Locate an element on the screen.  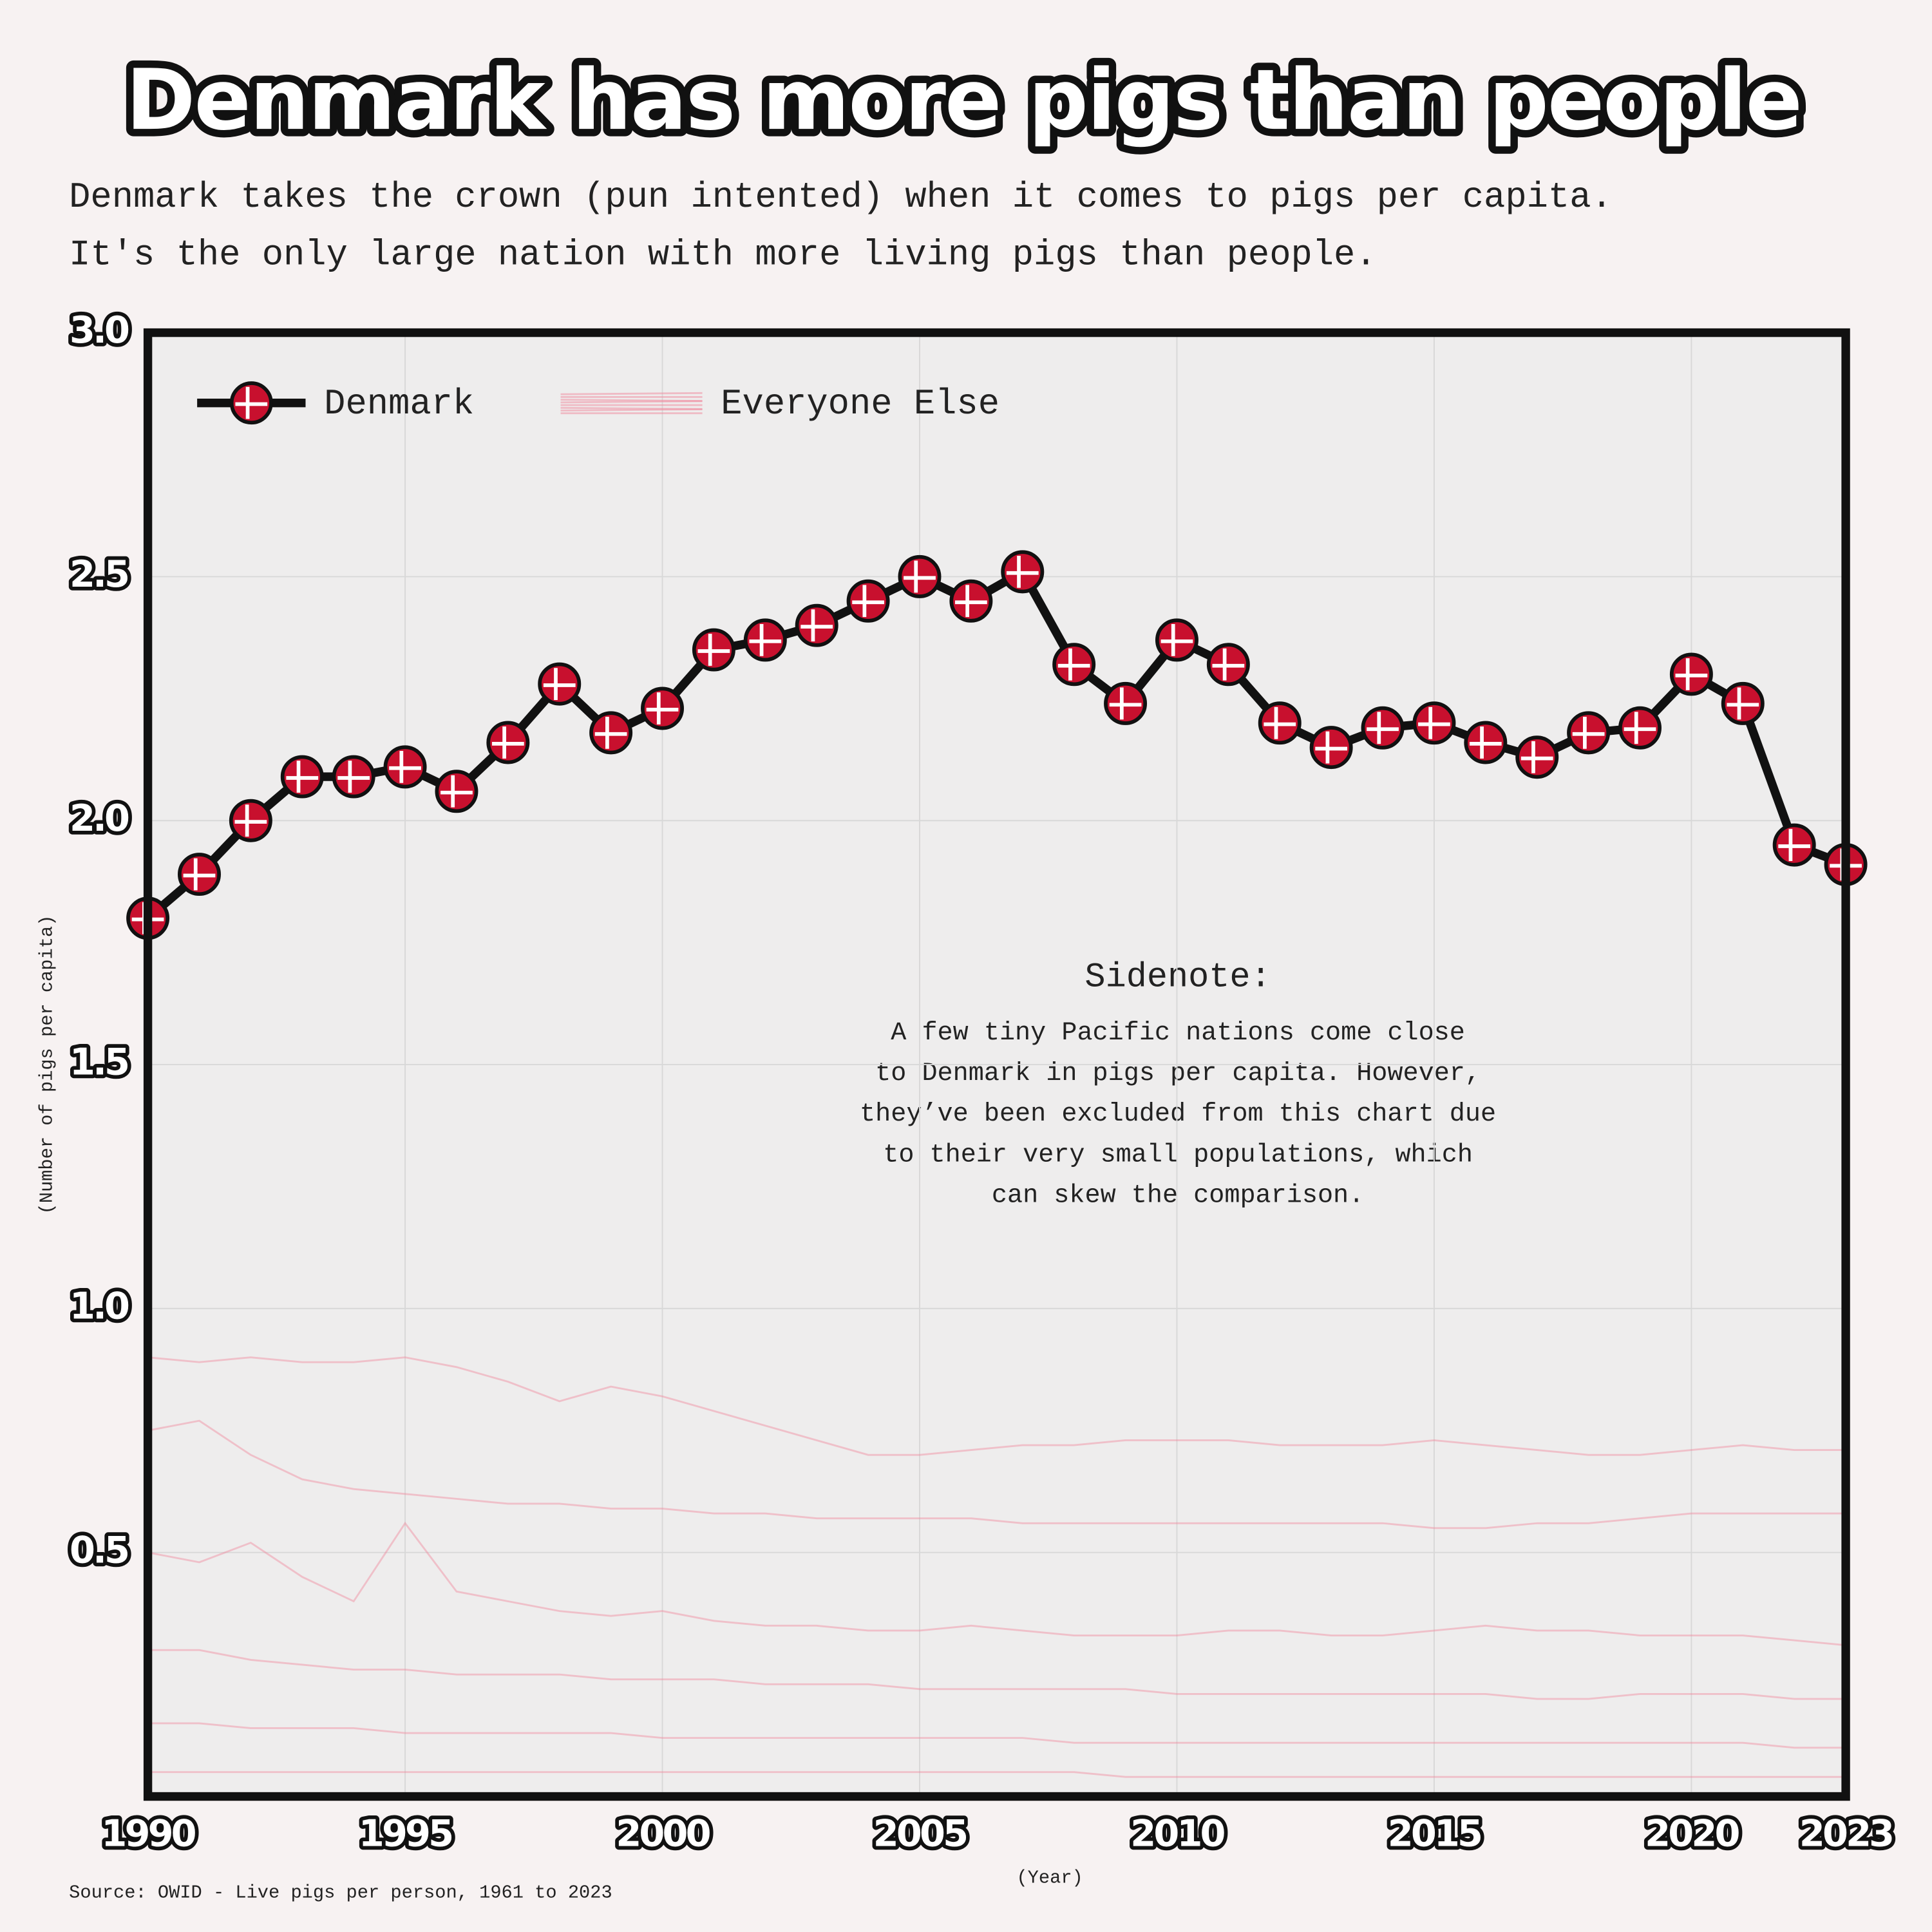
chart-title: Denmark has more pigs than people is located at coordinates (964, 100).